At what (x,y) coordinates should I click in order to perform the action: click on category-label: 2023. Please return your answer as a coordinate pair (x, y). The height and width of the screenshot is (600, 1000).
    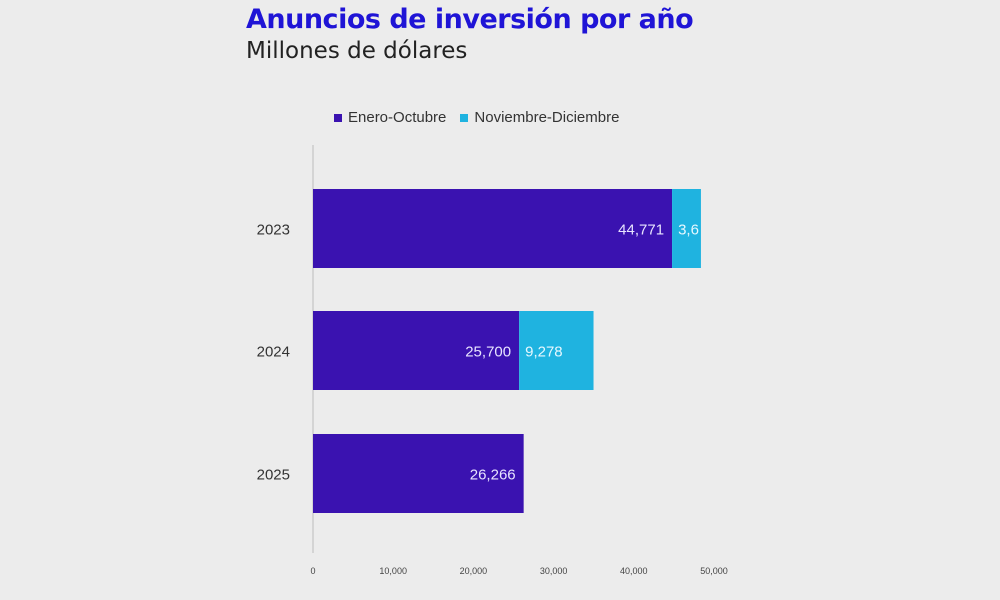
    Looking at the image, I should click on (273, 230).